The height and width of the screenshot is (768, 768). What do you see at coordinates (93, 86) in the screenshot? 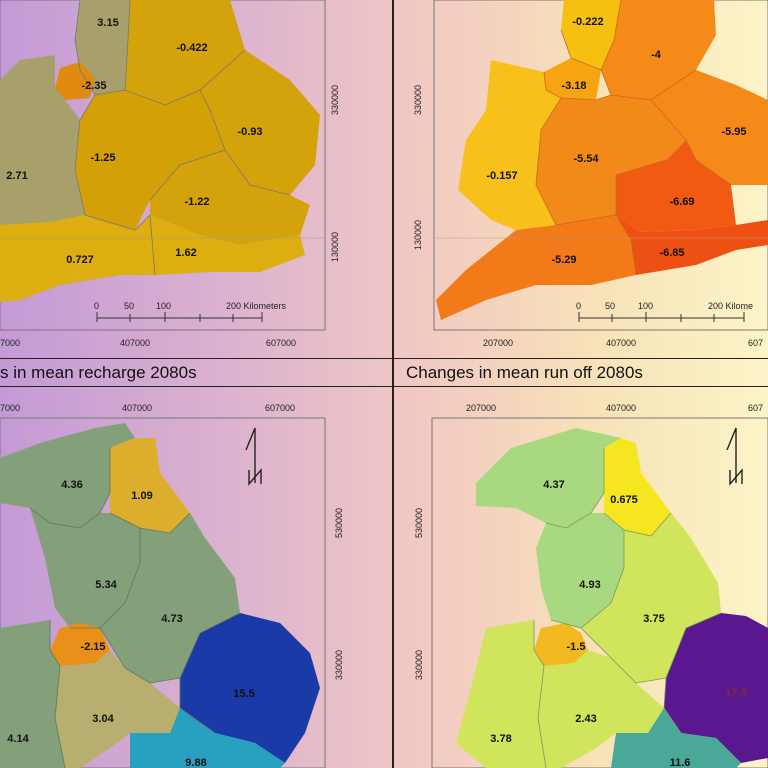
I see `region-label: -2.35` at bounding box center [93, 86].